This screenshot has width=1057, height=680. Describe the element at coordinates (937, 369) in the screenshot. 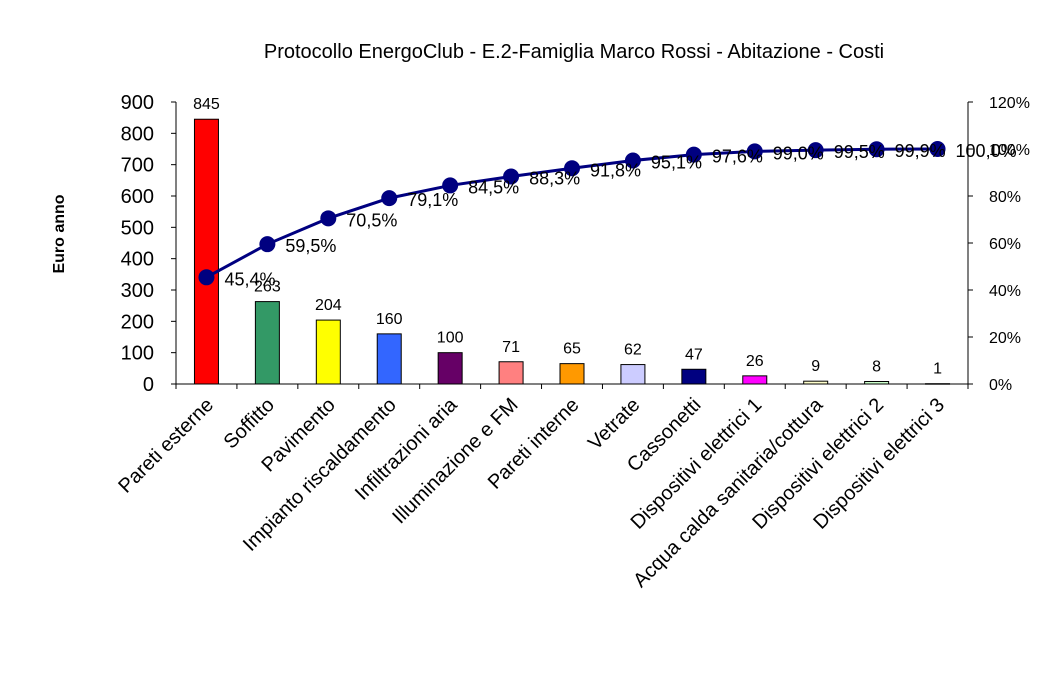

I see `bar-value-label: 1` at that location.